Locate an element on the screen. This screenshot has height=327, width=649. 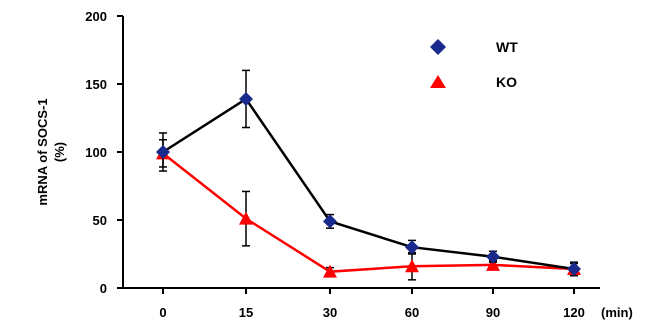
x-tick-label: 30 is located at coordinates (330, 312).